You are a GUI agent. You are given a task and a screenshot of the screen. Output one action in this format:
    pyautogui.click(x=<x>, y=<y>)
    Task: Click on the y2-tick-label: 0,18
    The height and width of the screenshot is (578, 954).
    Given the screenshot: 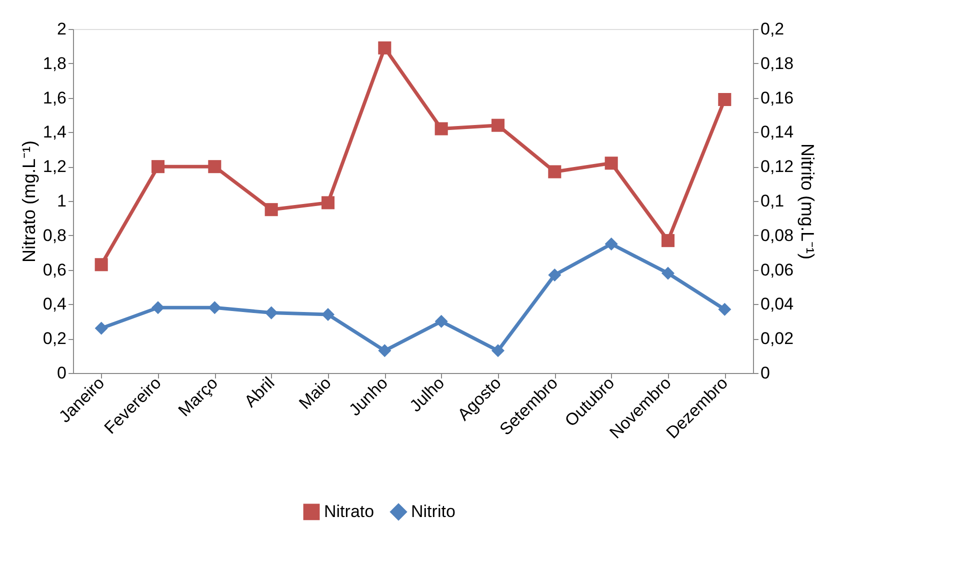 What is the action you would take?
    pyautogui.click(x=777, y=63)
    